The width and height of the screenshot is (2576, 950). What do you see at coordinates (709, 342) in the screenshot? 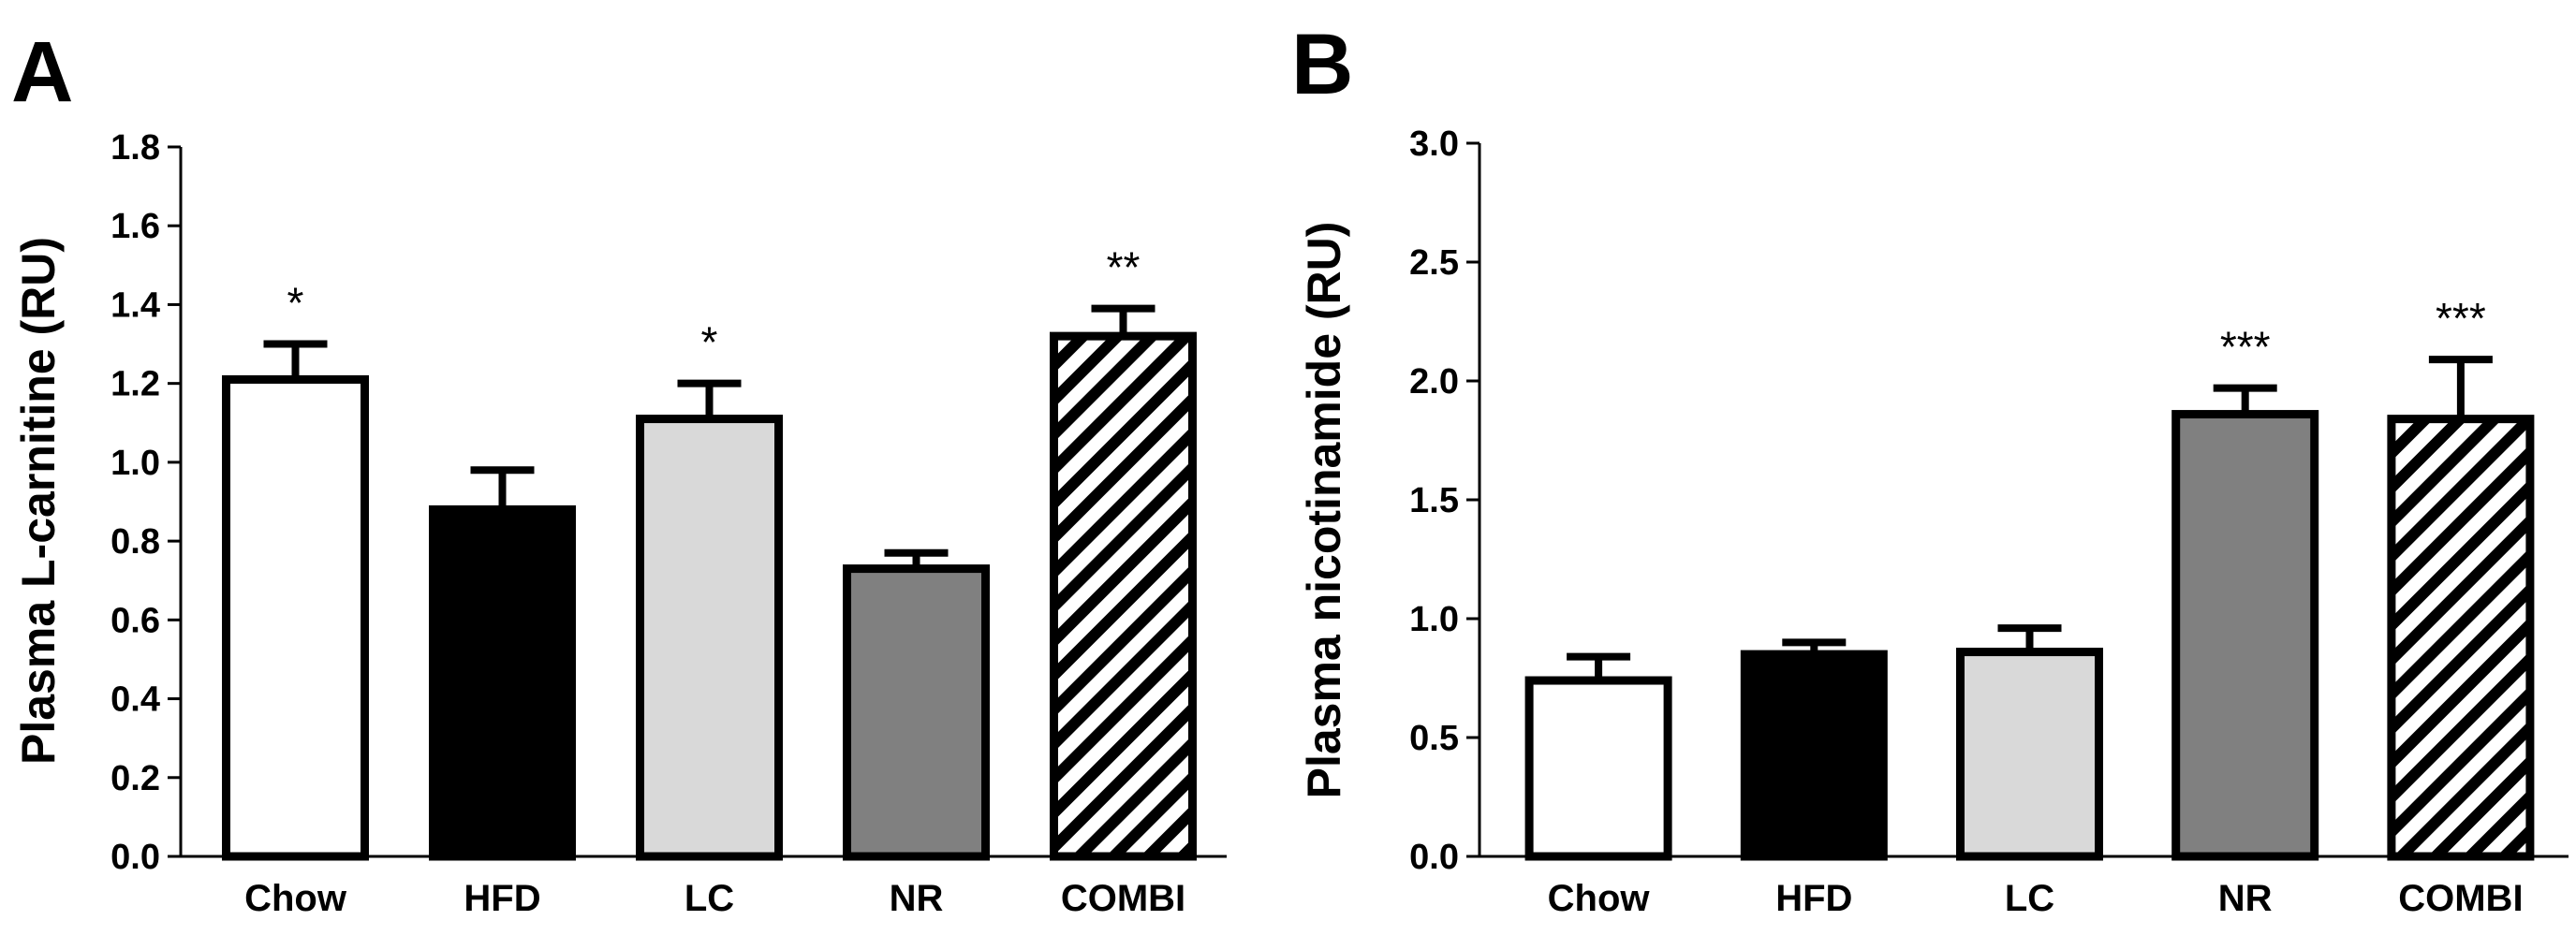
I see `significance-marker-lc: *` at bounding box center [709, 342].